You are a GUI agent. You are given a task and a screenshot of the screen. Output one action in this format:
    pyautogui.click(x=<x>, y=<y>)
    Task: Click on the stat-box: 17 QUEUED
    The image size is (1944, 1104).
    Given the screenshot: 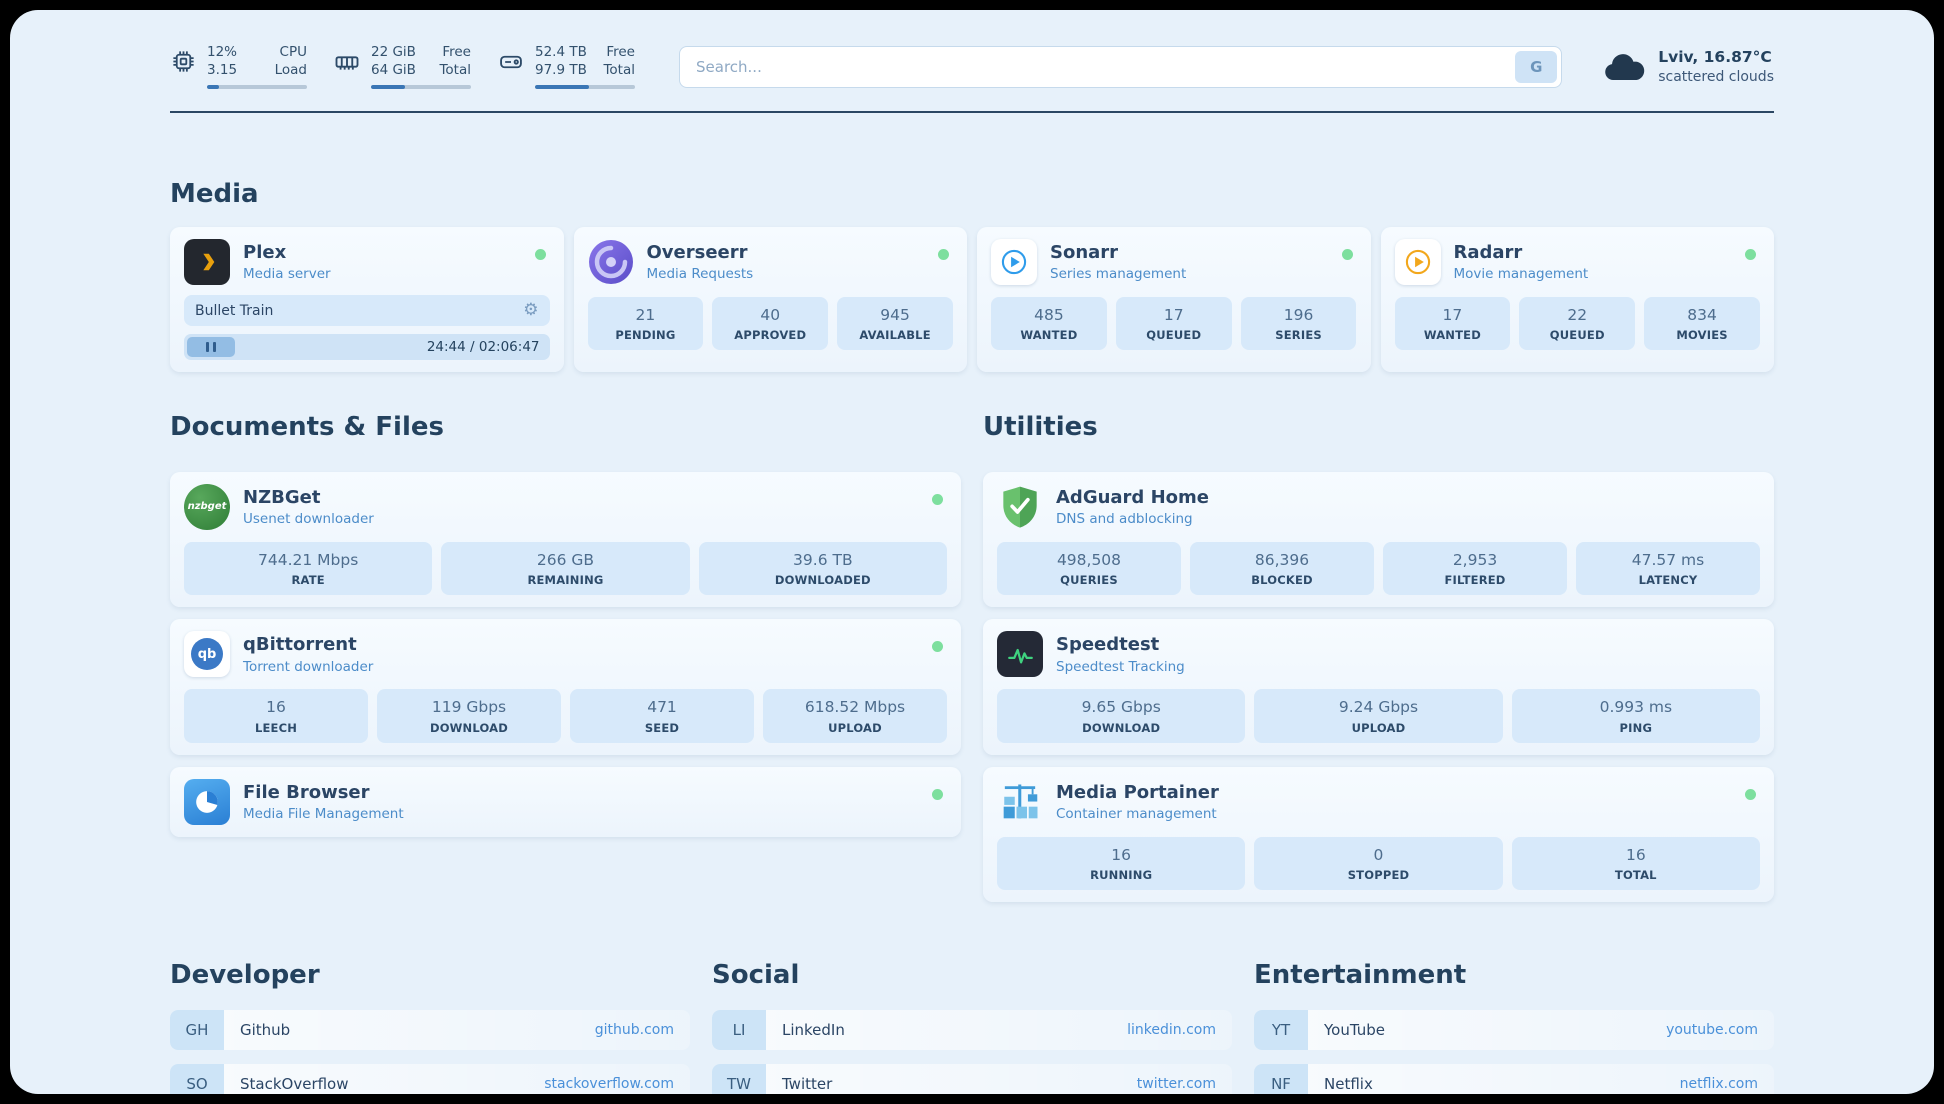 What is the action you would take?
    pyautogui.click(x=1173, y=324)
    